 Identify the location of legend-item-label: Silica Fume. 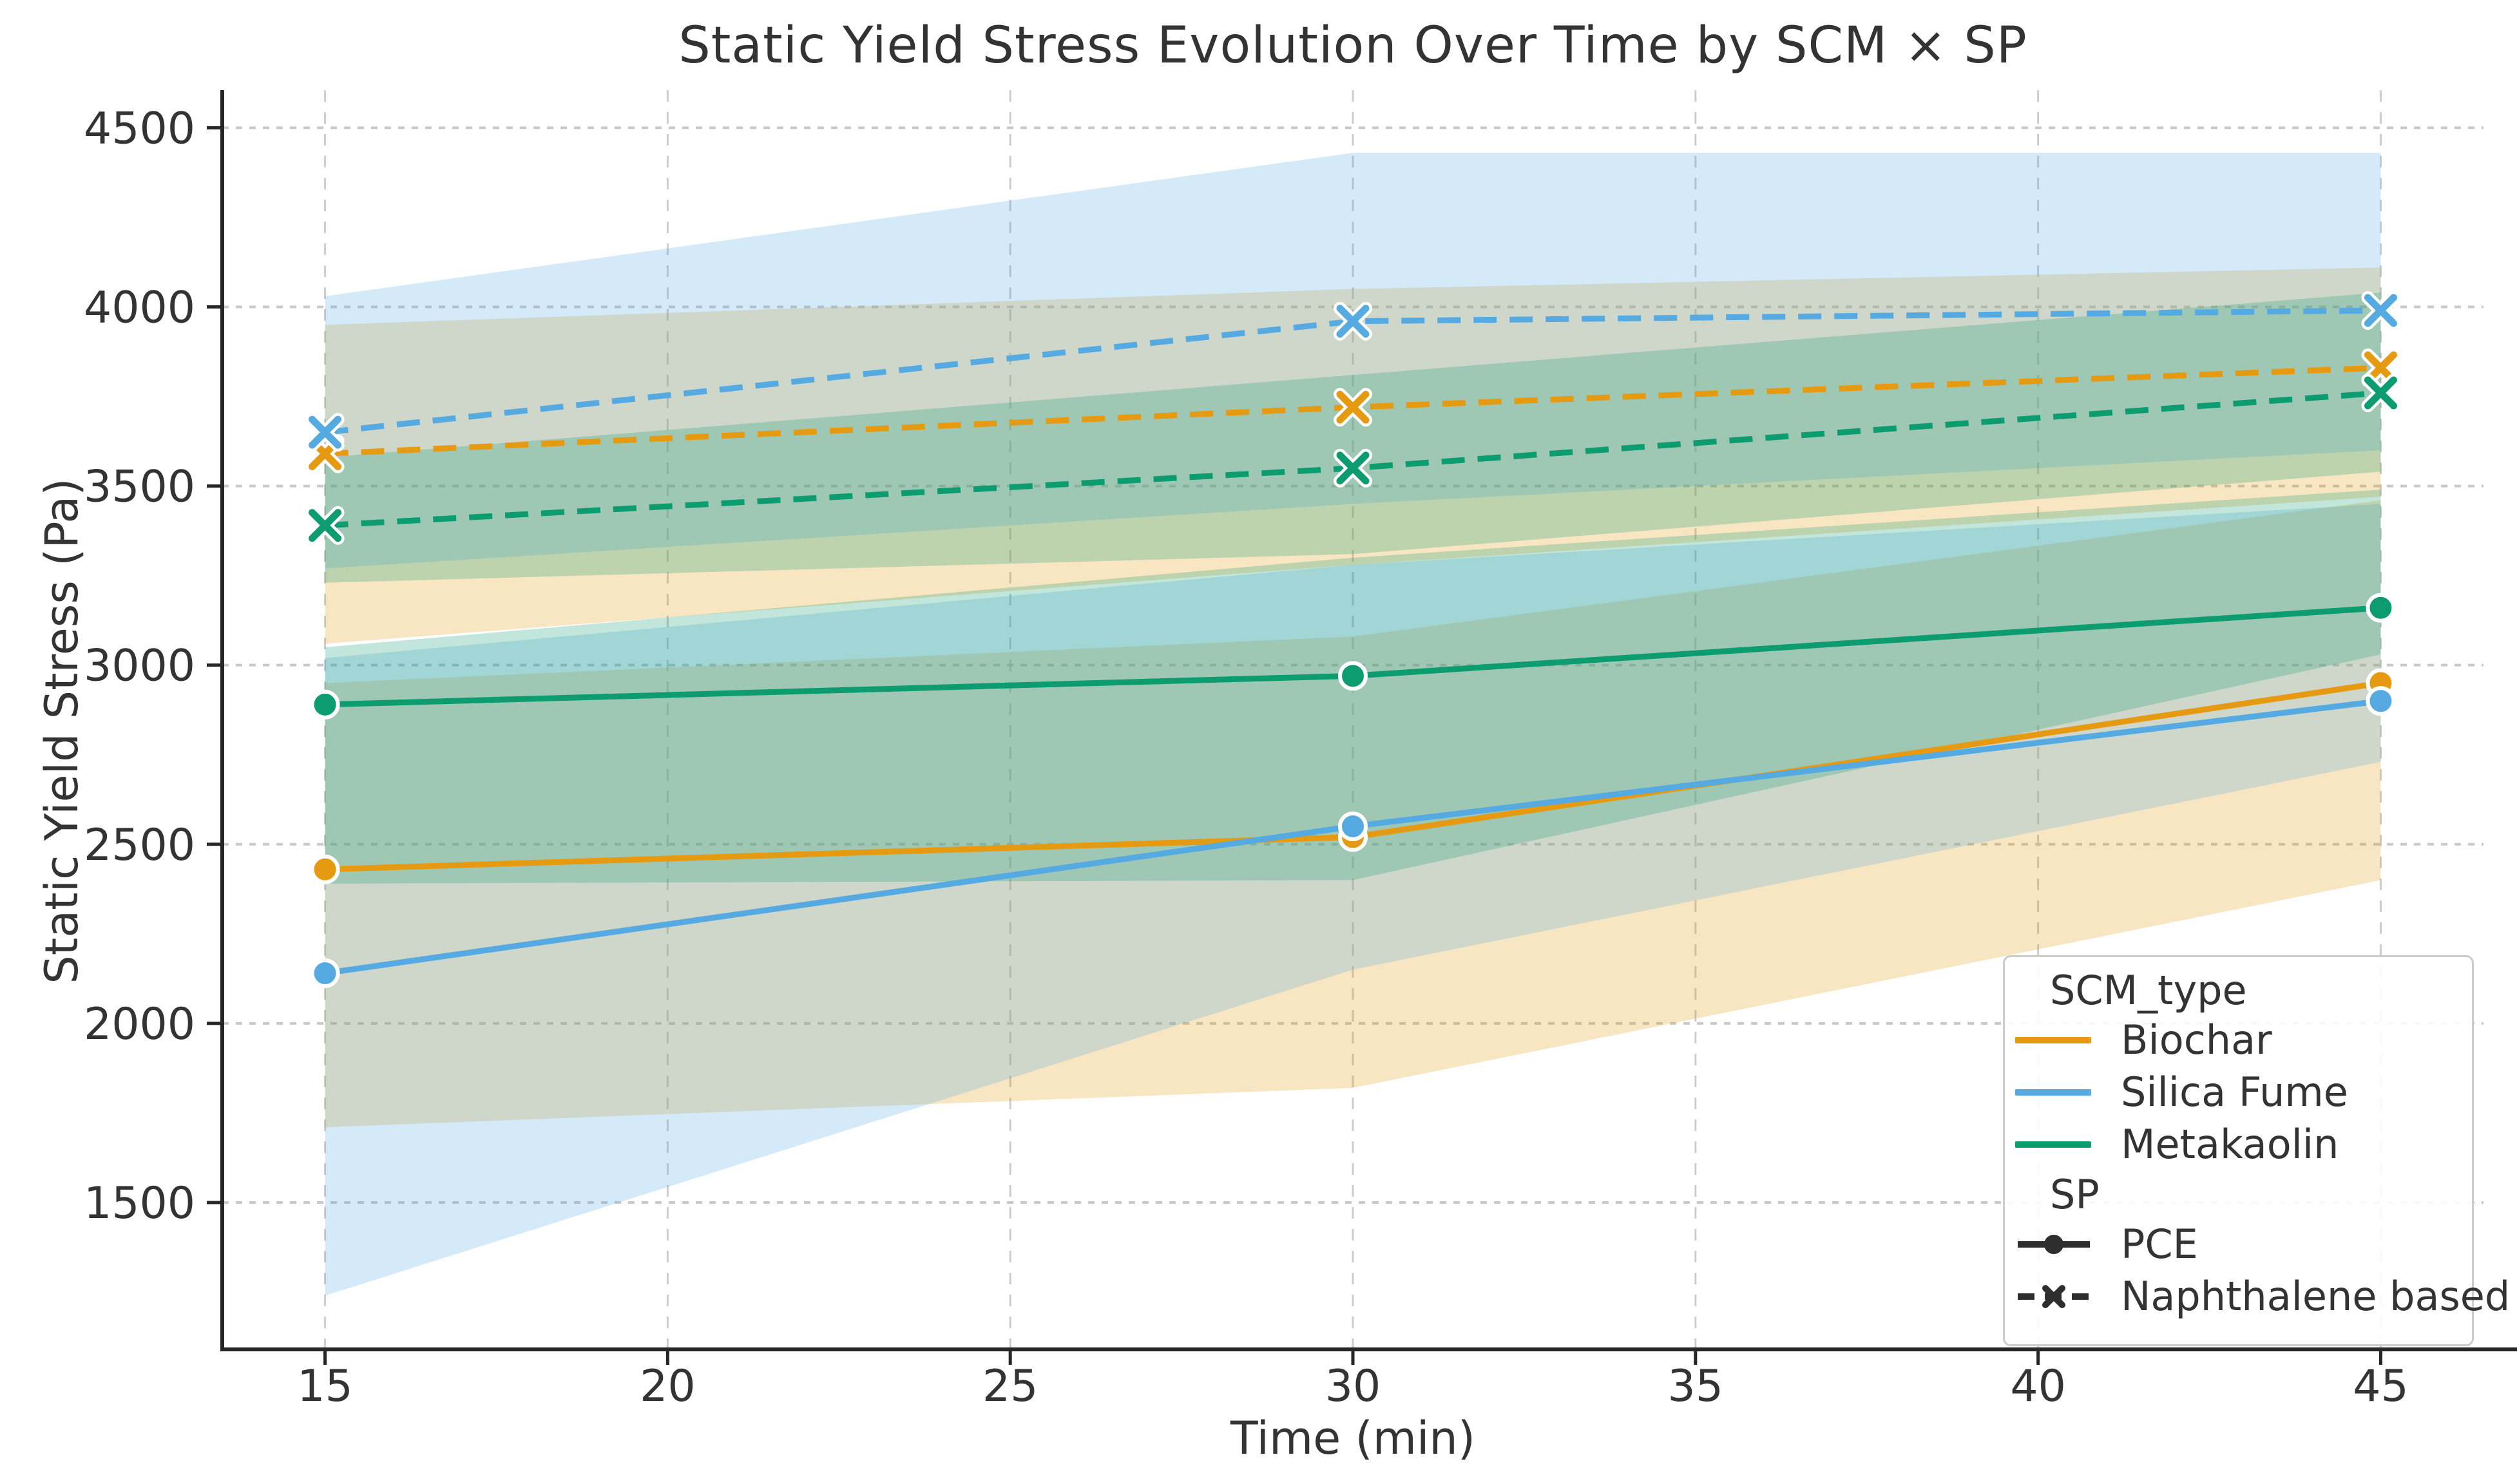
(2234, 1092).